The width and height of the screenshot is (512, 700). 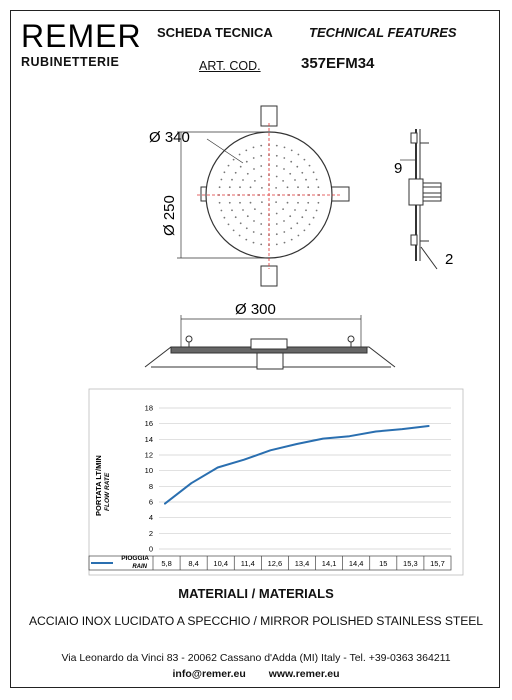 What do you see at coordinates (248, 563) in the screenshot?
I see `table-cell-value: 11,4` at bounding box center [248, 563].